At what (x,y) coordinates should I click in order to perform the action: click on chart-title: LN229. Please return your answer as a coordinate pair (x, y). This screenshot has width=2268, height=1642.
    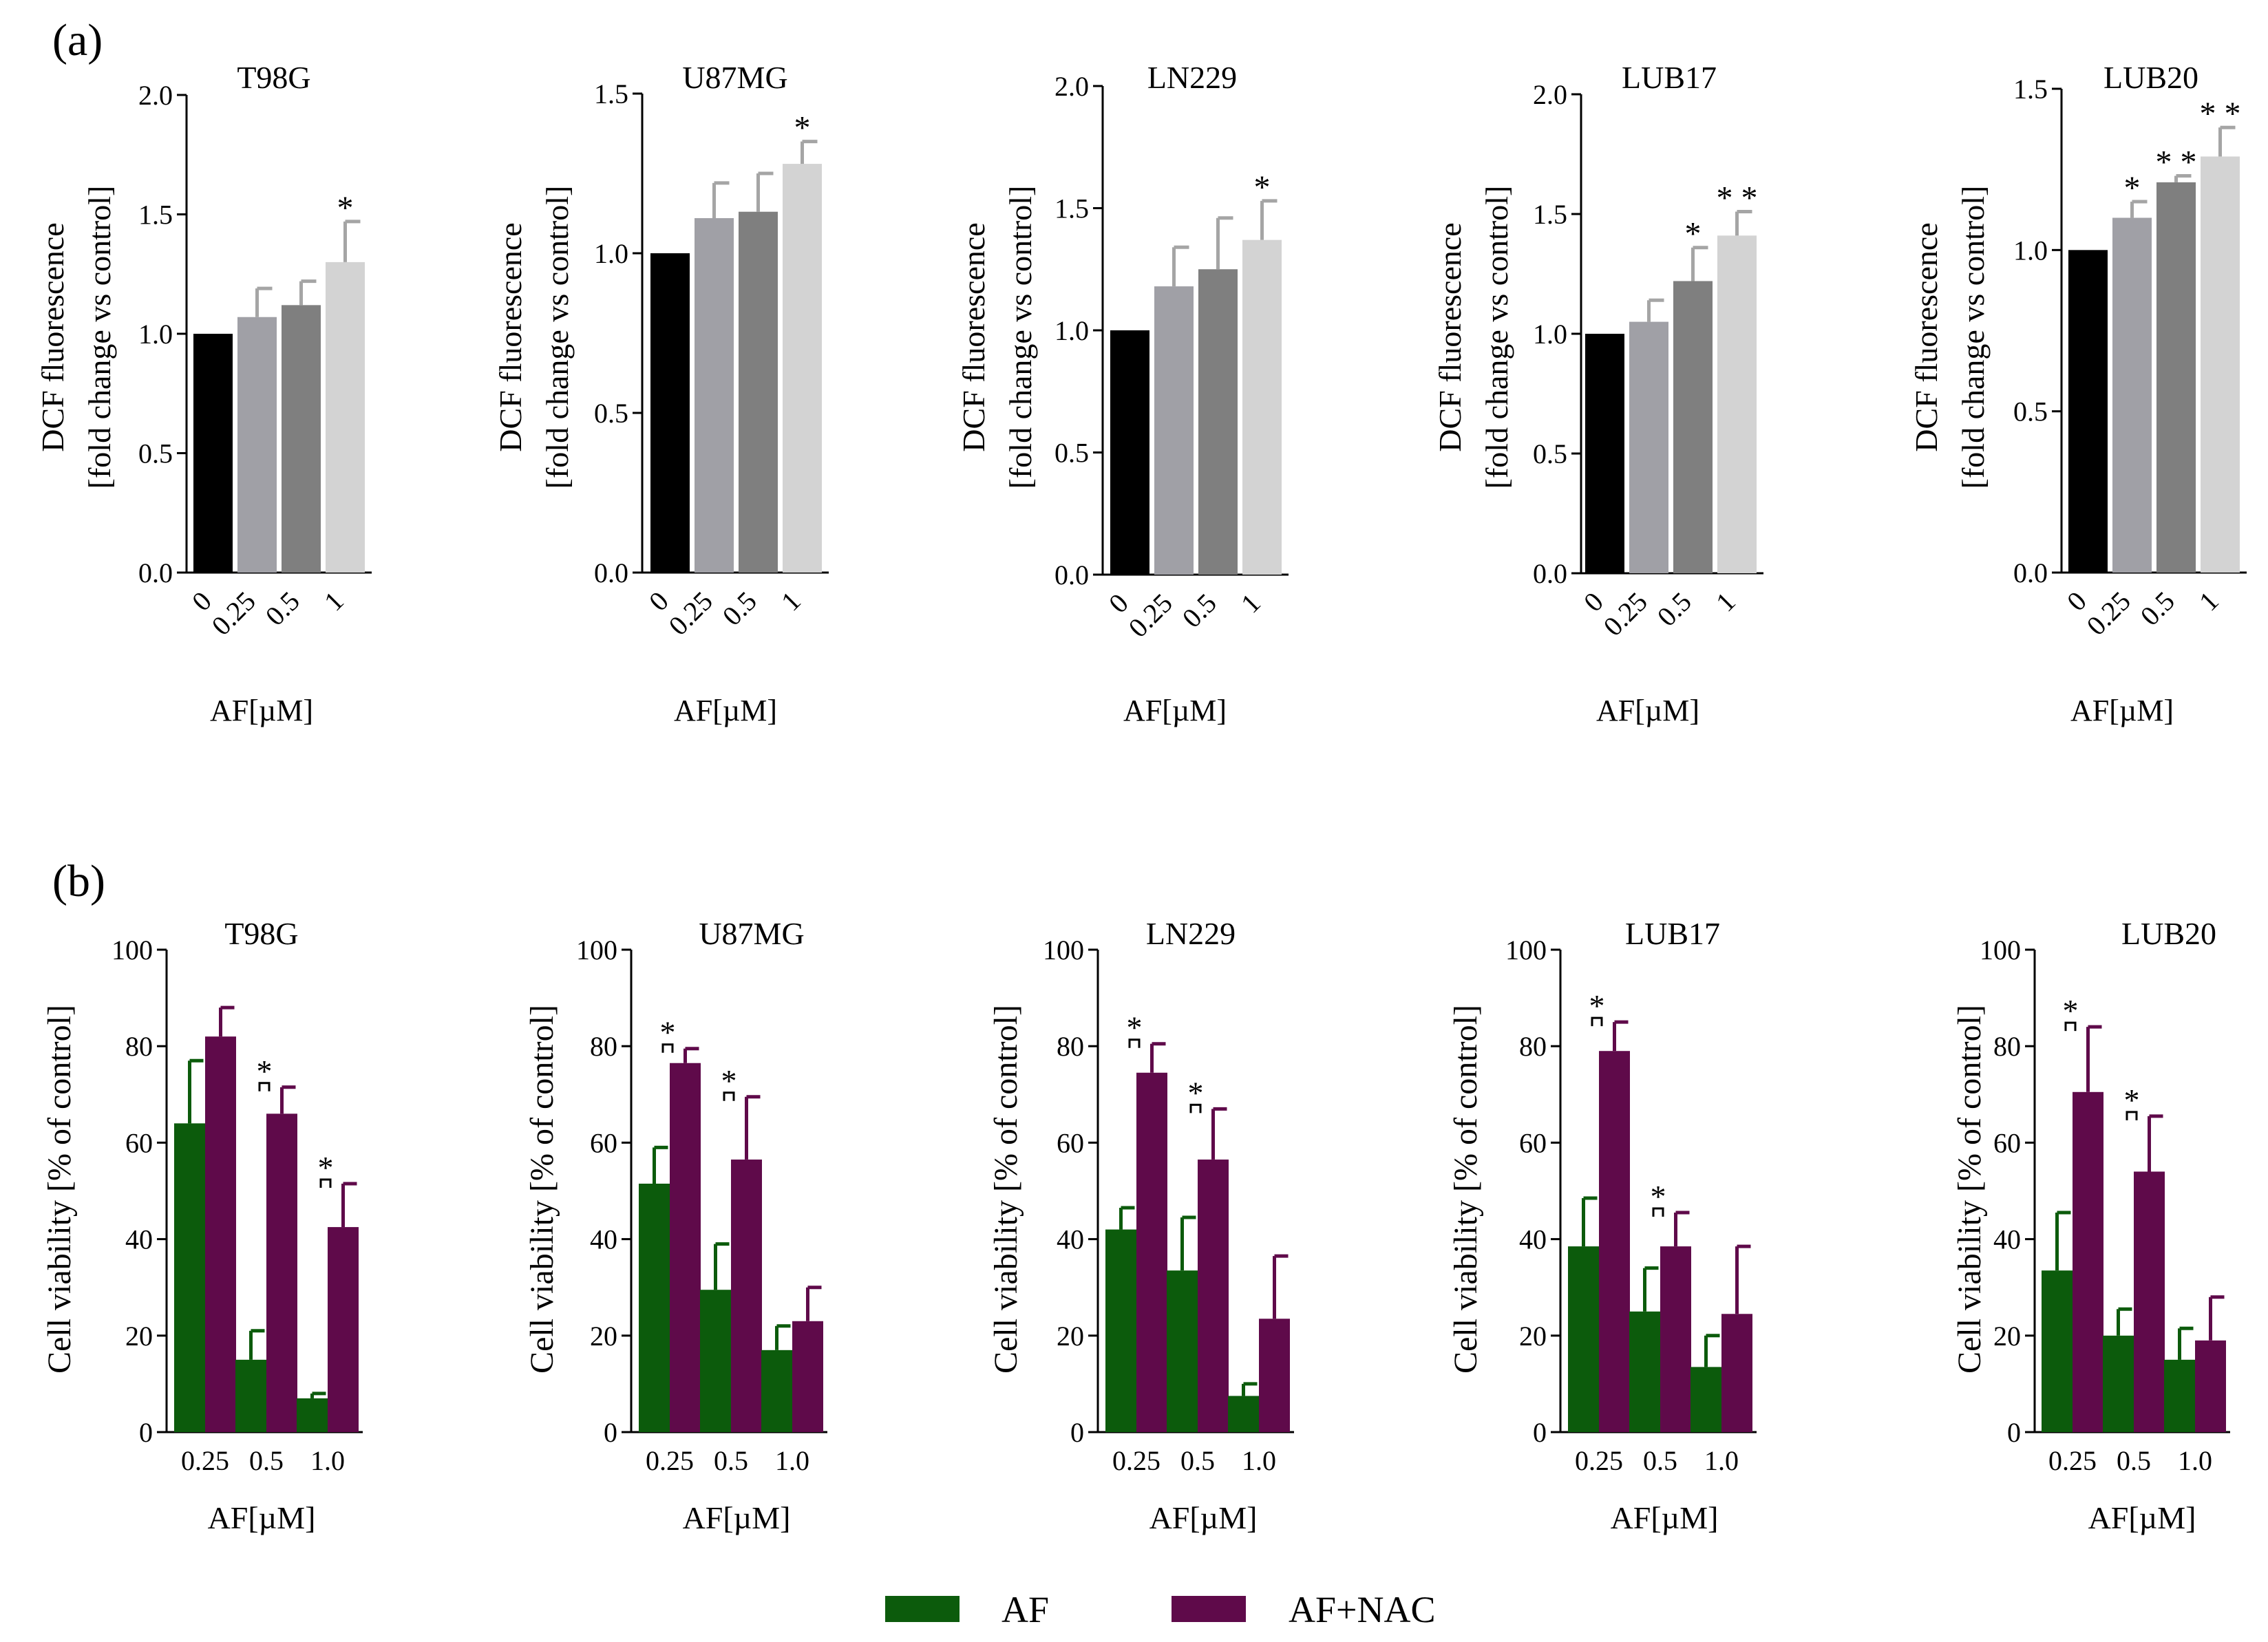
    Looking at the image, I should click on (1191, 933).